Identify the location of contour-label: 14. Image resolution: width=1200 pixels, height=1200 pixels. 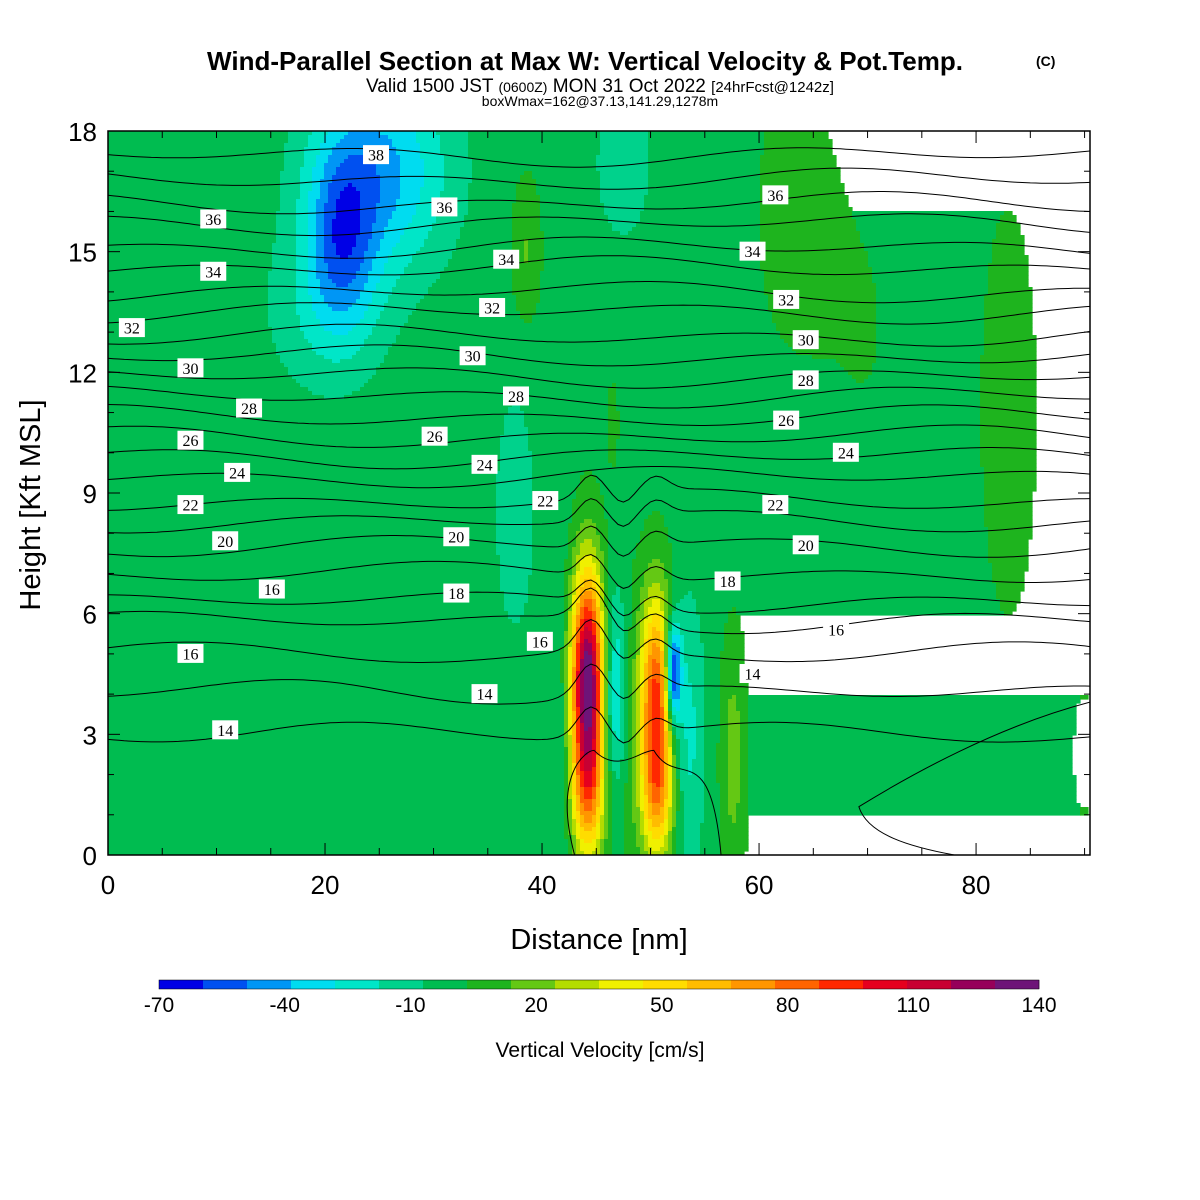
(225, 731).